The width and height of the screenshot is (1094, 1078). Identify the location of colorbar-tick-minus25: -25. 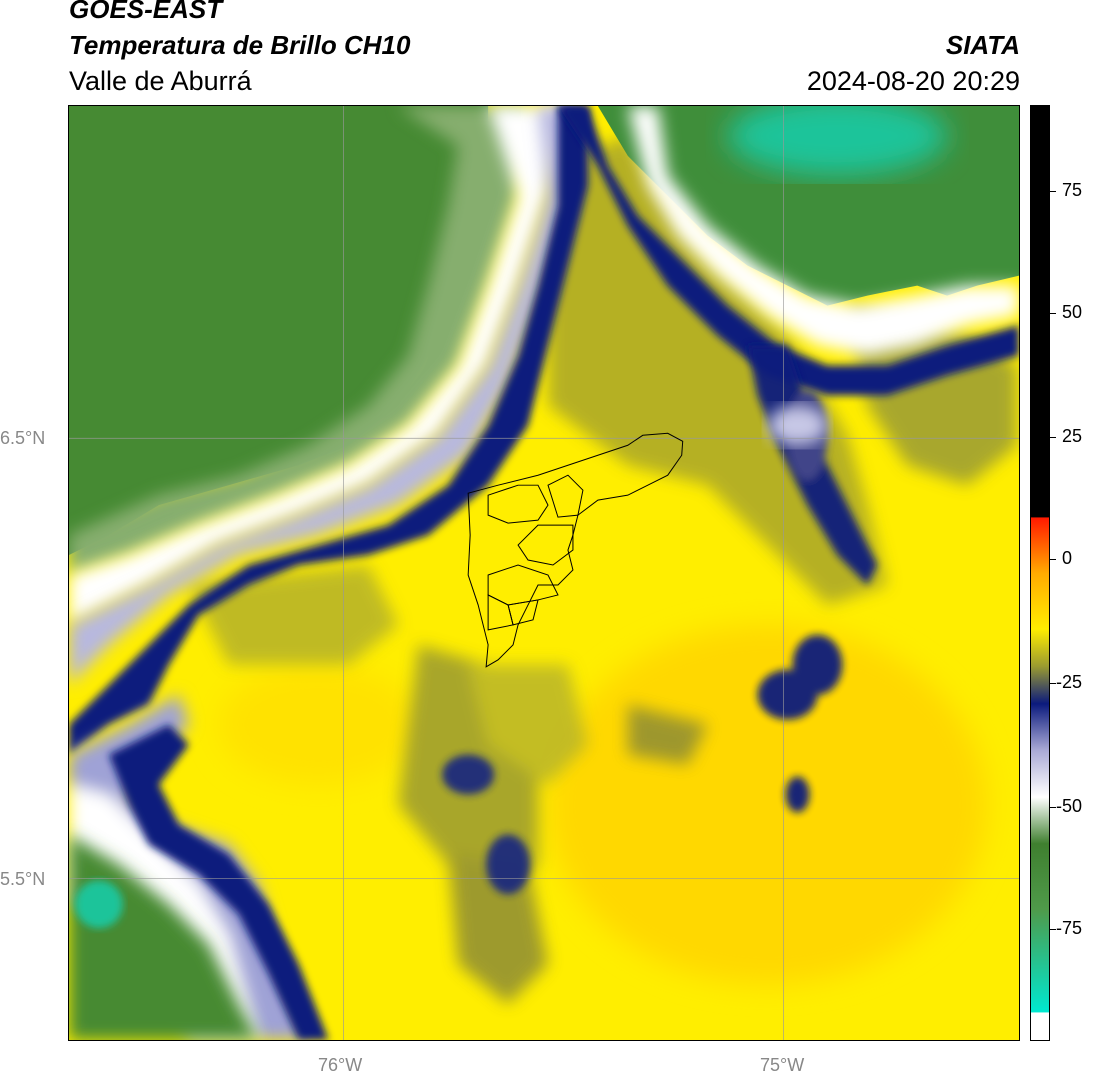
(1069, 682).